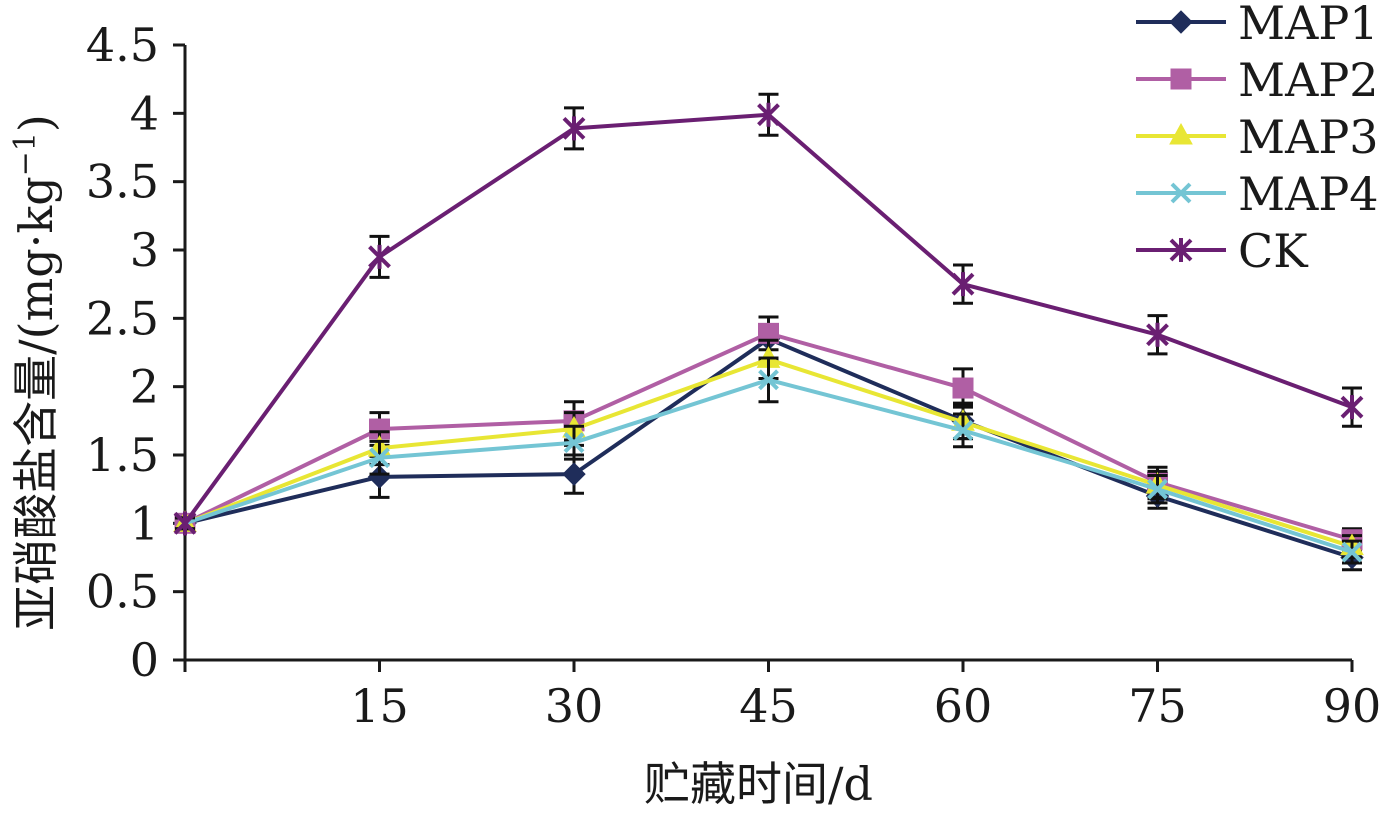 This screenshot has width=1392, height=813. What do you see at coordinates (768, 706) in the screenshot?
I see `x-tick-label: 45` at bounding box center [768, 706].